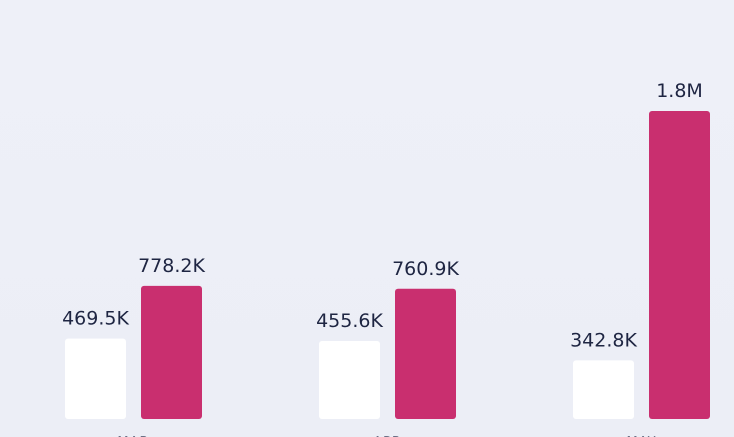 The image size is (734, 437). What do you see at coordinates (679, 91) in the screenshot?
I see `value-label: 1.8M` at bounding box center [679, 91].